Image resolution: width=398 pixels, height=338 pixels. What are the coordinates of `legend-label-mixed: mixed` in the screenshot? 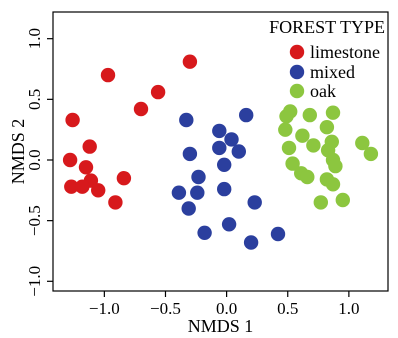 It's located at (332, 72).